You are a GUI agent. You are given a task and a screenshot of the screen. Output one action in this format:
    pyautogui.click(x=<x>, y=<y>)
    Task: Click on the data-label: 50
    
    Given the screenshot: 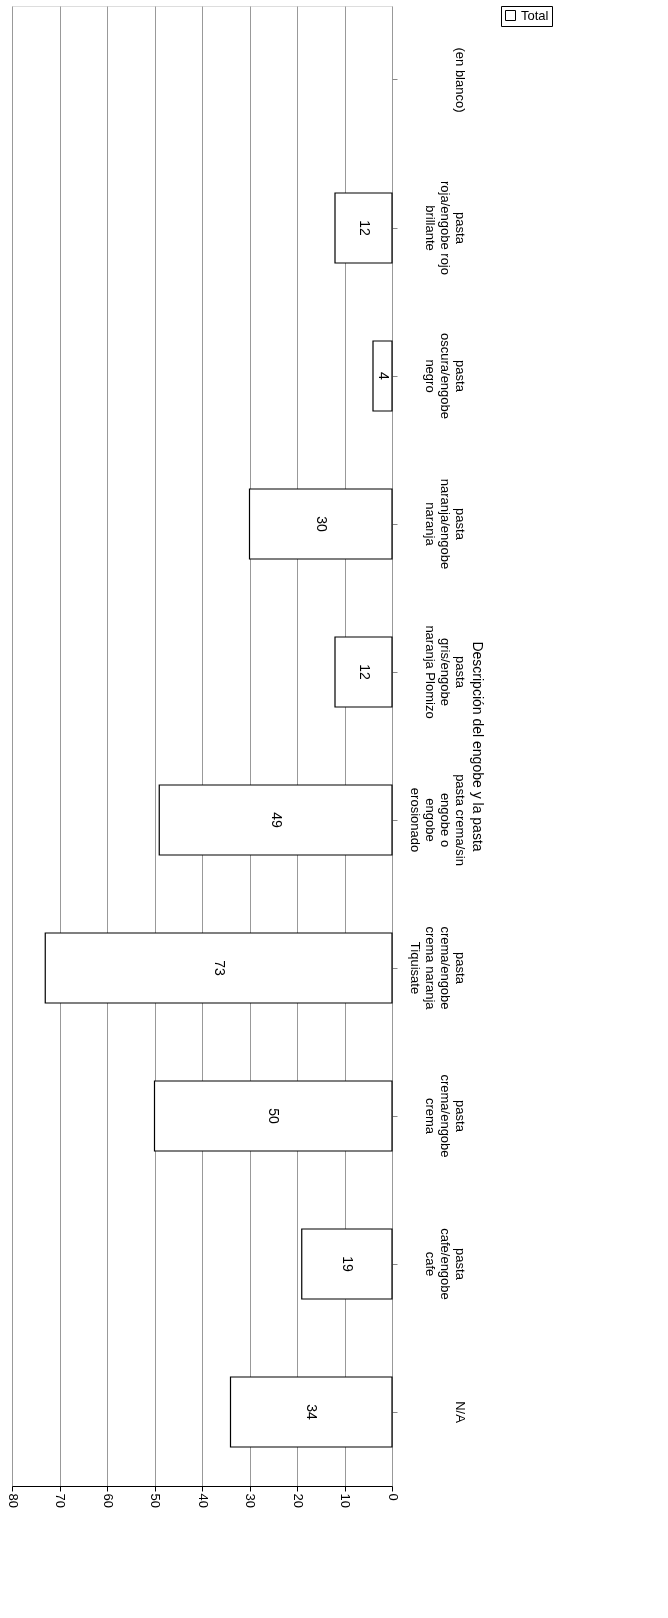 What is the action you would take?
    pyautogui.click(x=274, y=1116)
    